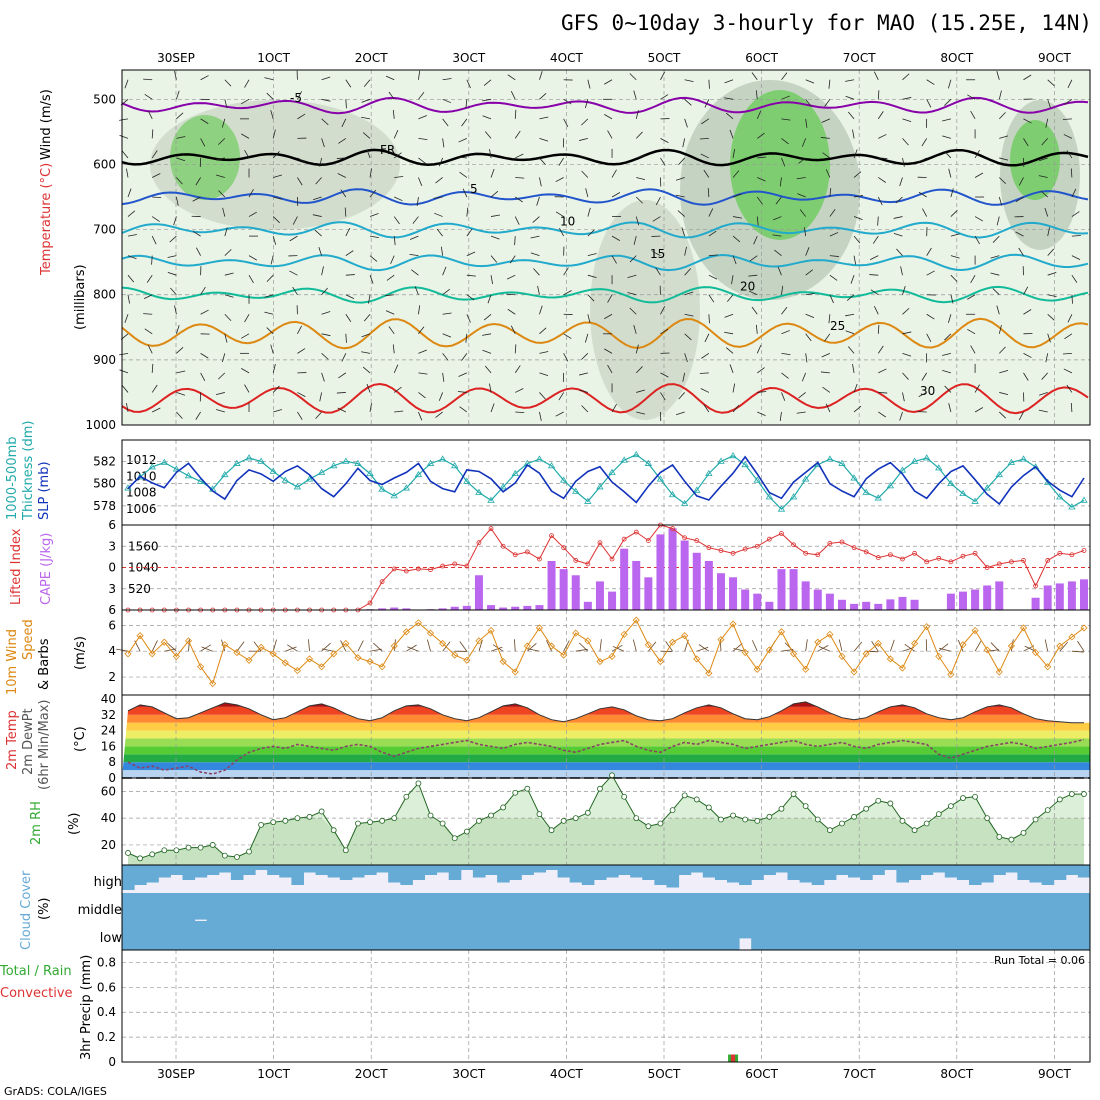 Image resolution: width=1100 pixels, height=1100 pixels. What do you see at coordinates (106, 987) in the screenshot?
I see `precip-tick: 0.6` at bounding box center [106, 987].